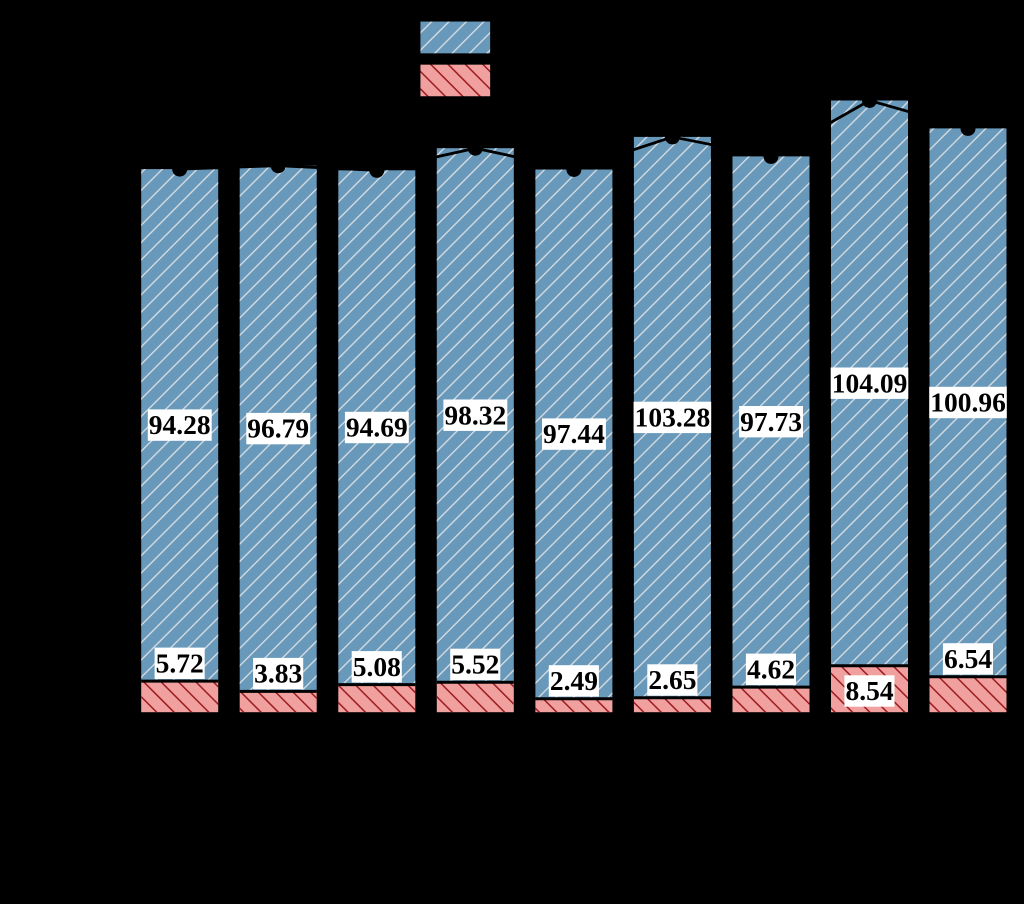 This screenshot has height=904, width=1024. Describe the element at coordinates (869, 690) in the screenshot. I see `svg-text: 8.54` at that location.